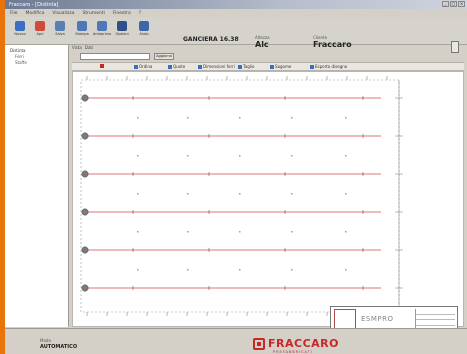 The image size is (467, 354). I want to click on tab-data: Dati, so click(89, 47).